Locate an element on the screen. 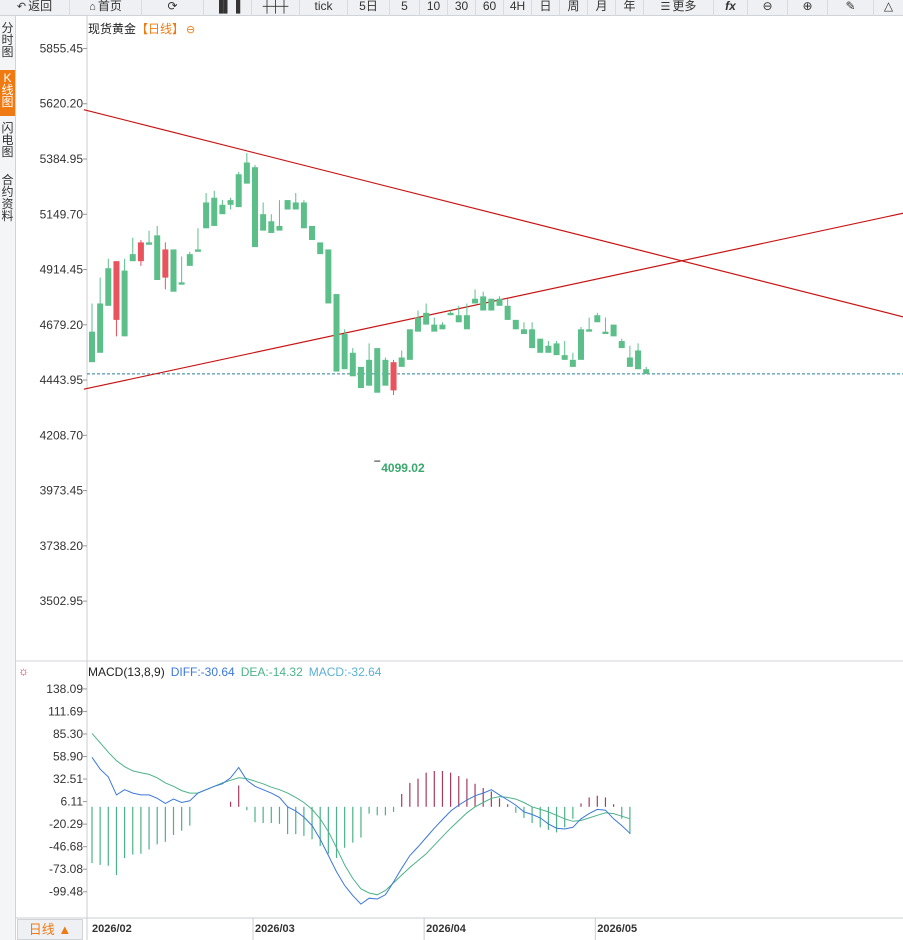  period-month-button: 月 is located at coordinates (602, 8).